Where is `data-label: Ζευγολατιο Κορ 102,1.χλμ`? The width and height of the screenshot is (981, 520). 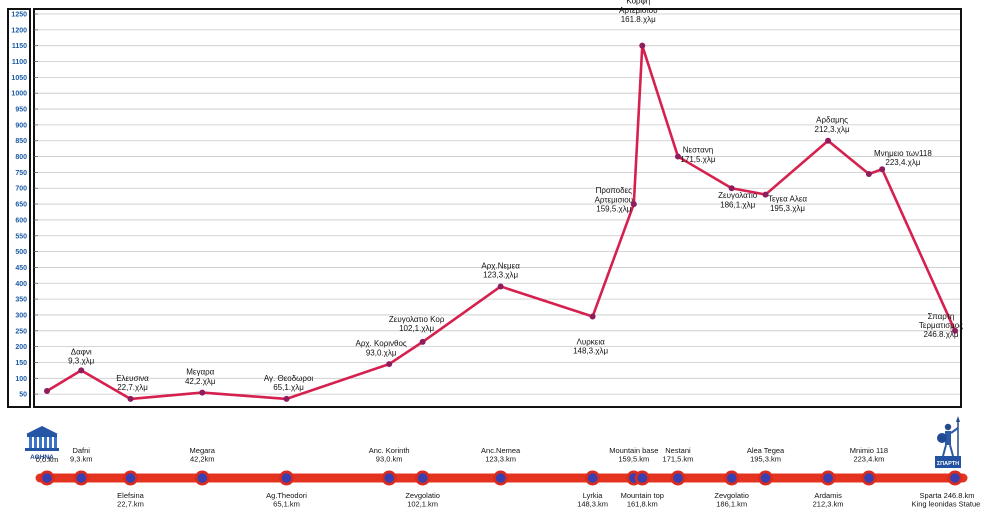
data-label: Ζευγολατιο Κορ 102,1.χλμ is located at coordinates (417, 324).